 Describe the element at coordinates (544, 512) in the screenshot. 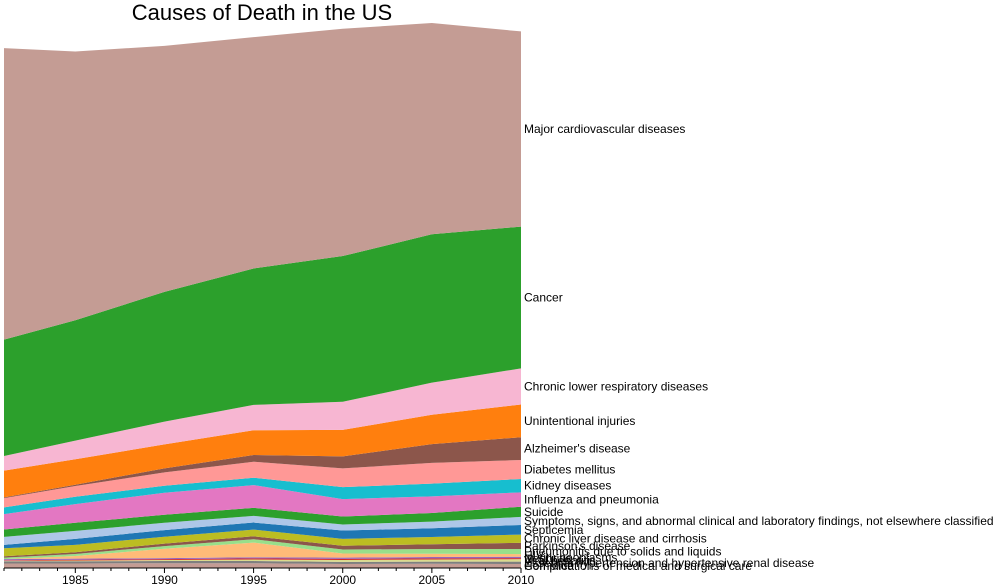

I see `series-label-12: Suicide` at that location.